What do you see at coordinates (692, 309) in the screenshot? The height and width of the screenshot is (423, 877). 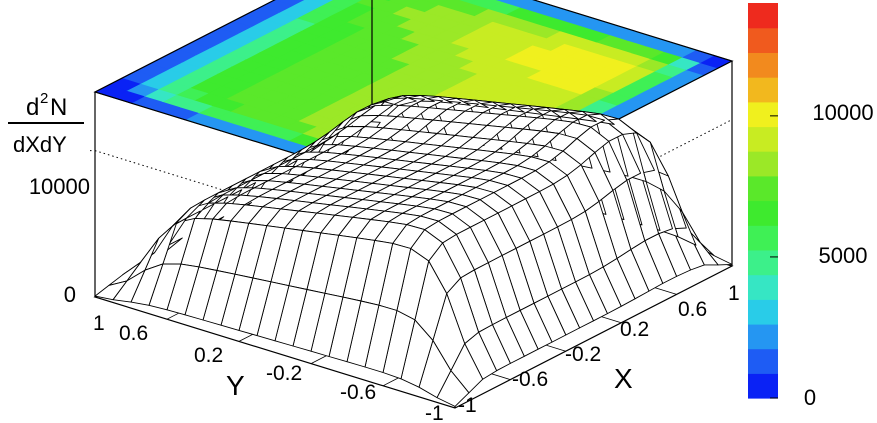 I see `x-tick-0.6: 0.6` at bounding box center [692, 309].